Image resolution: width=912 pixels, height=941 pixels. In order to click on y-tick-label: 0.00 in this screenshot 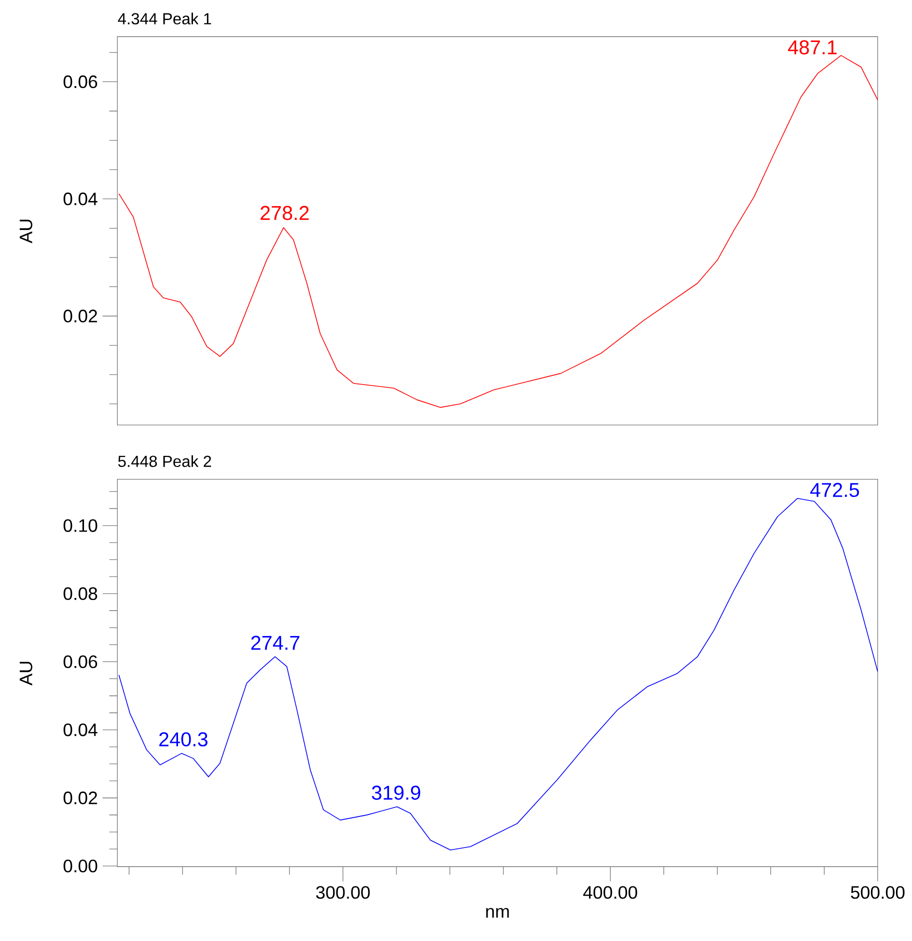, I will do `click(81, 866)`.